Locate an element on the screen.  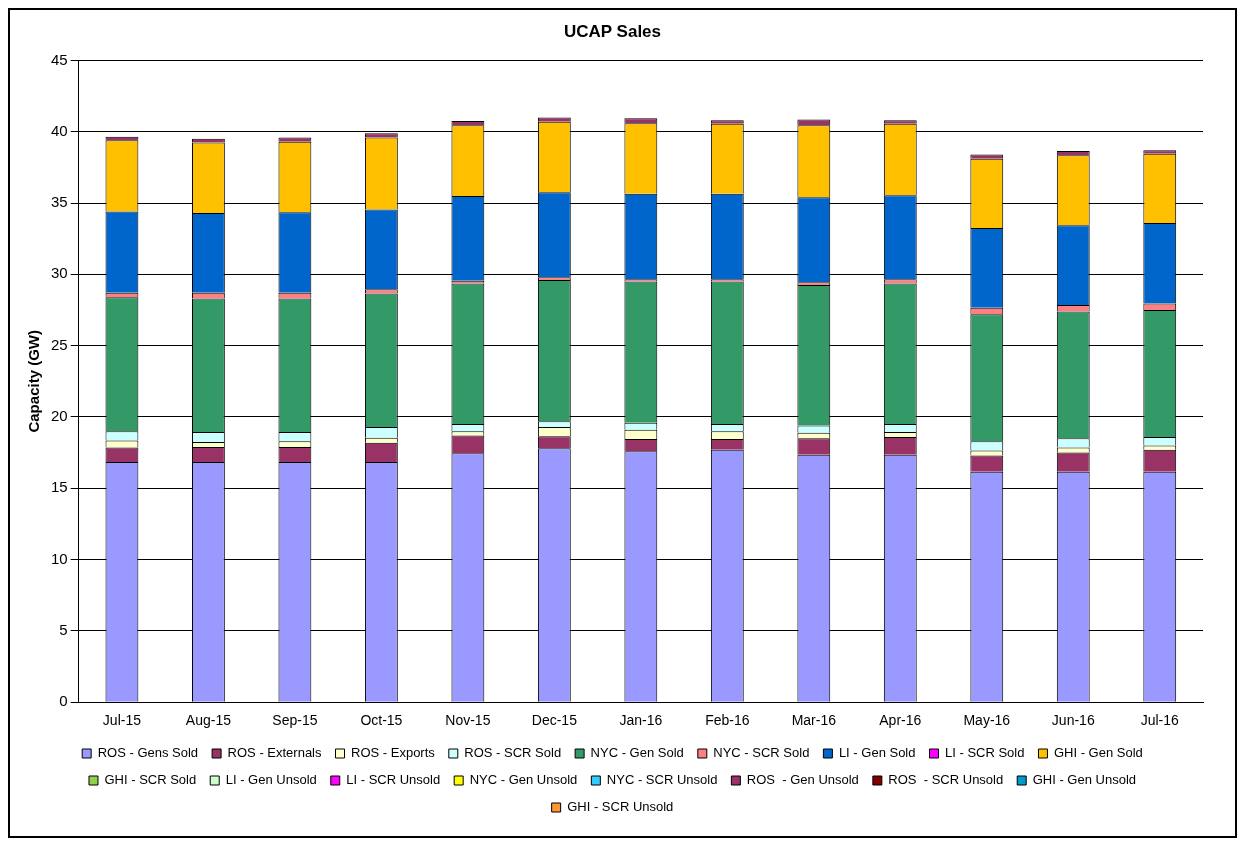
legend-label: NYC - SCR Unsold is located at coordinates (662, 780).